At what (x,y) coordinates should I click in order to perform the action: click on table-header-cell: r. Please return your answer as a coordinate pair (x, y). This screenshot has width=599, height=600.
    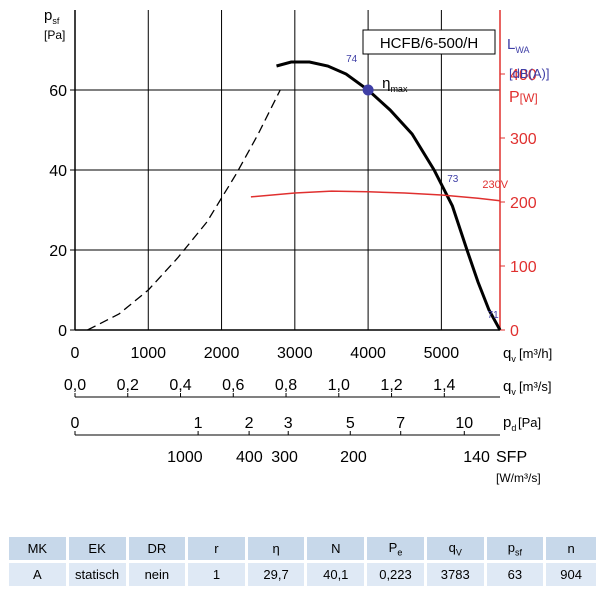
    Looking at the image, I should click on (216, 548).